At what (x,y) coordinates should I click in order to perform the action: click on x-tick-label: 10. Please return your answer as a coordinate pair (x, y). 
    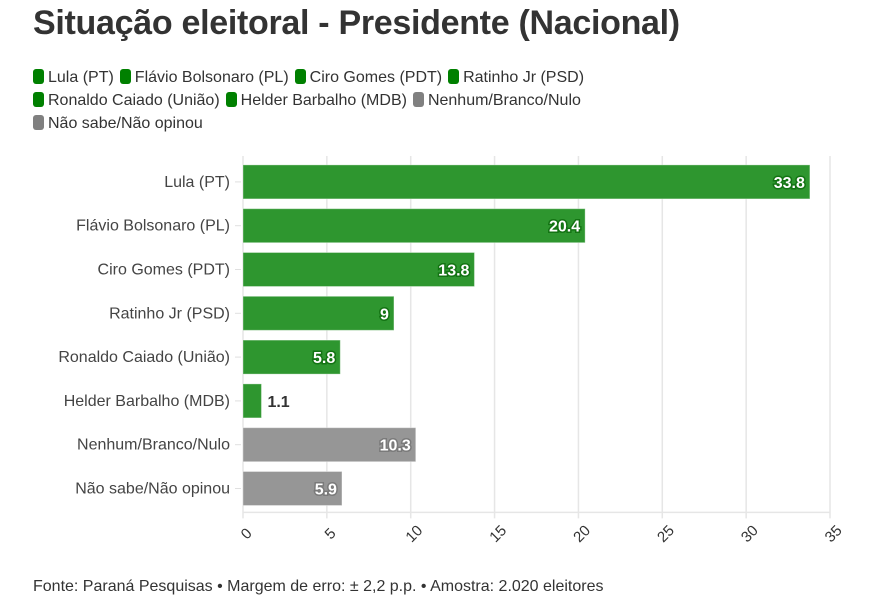
    Looking at the image, I should click on (414, 534).